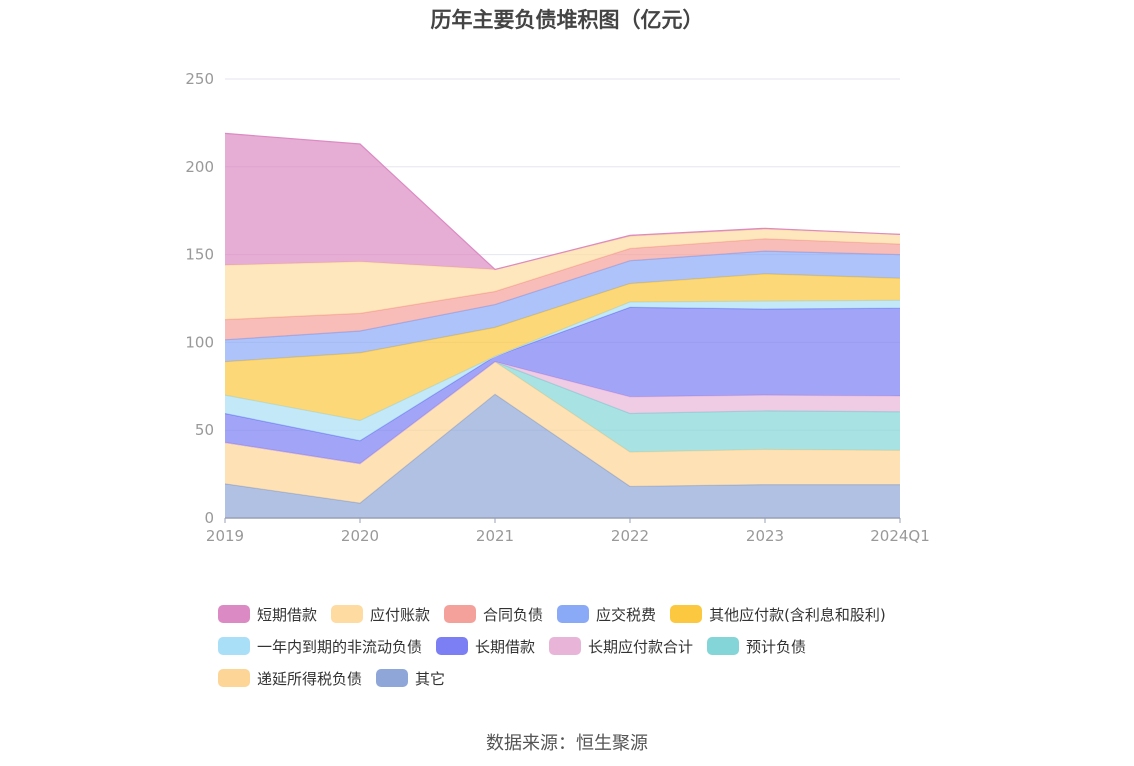 The width and height of the screenshot is (1134, 766). What do you see at coordinates (410, 678) in the screenshot?
I see `legend-item: 其它` at bounding box center [410, 678].